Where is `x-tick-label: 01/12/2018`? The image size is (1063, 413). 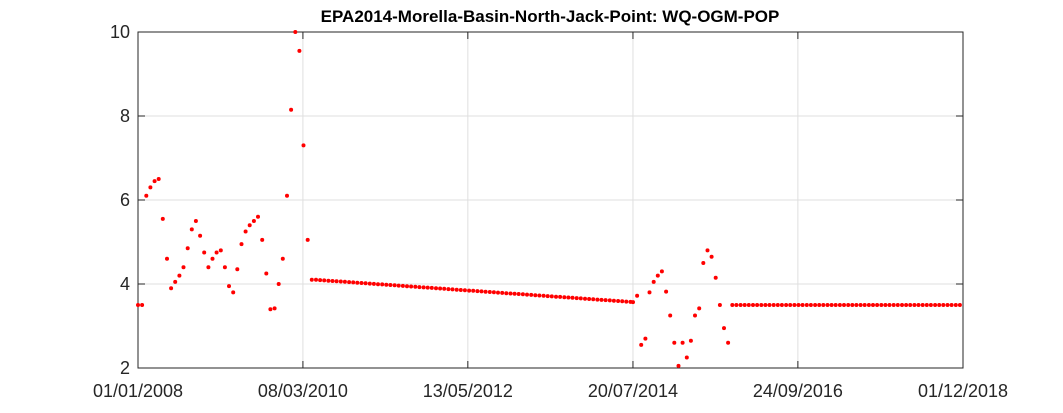 x-tick-label: 01/12/2018 is located at coordinates (963, 391).